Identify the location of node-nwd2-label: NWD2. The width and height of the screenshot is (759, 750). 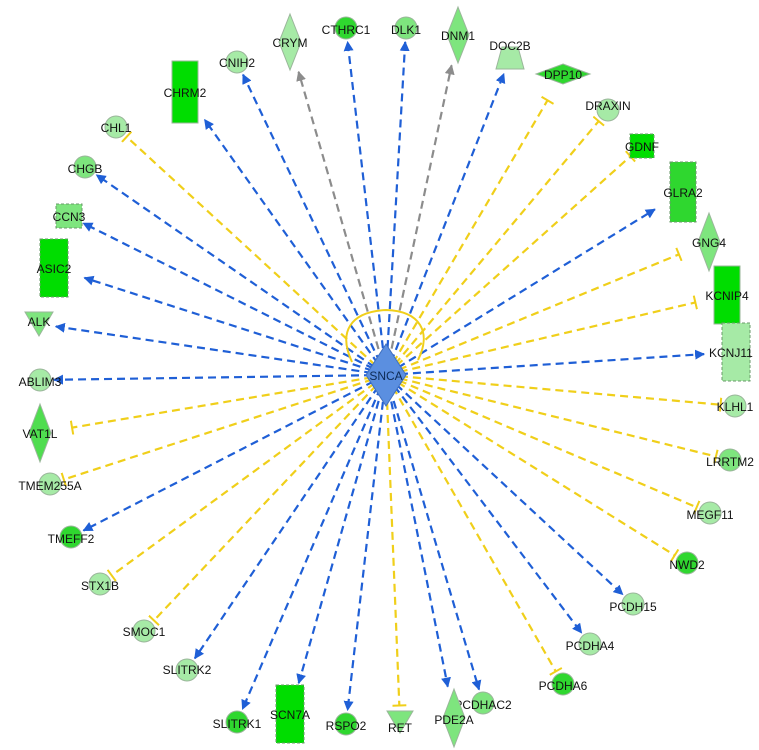
(687, 565).